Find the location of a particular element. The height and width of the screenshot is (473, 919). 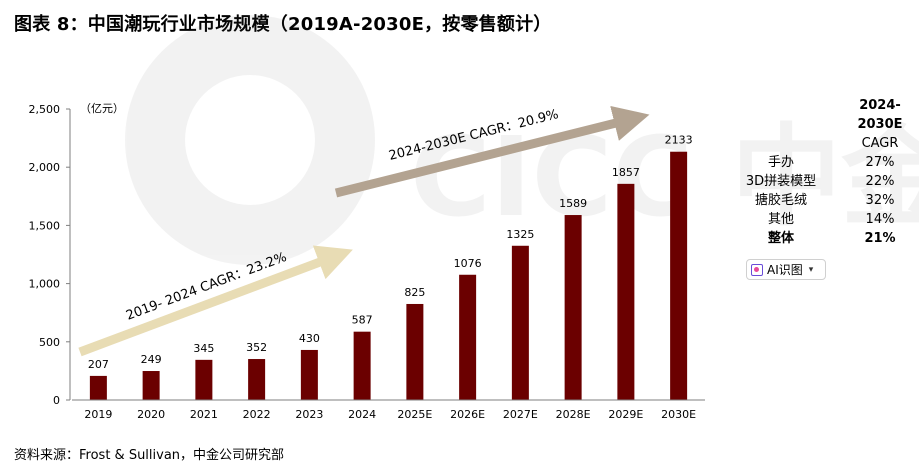

bar-value-label: 2133 is located at coordinates (679, 140).